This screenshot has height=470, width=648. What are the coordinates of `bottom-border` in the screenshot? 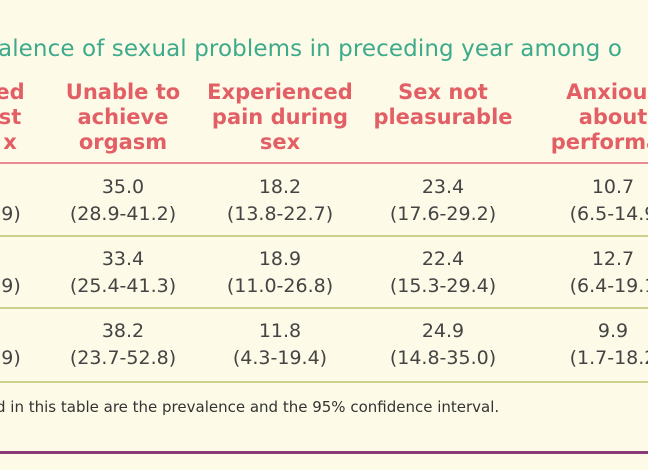 It's located at (324, 452).